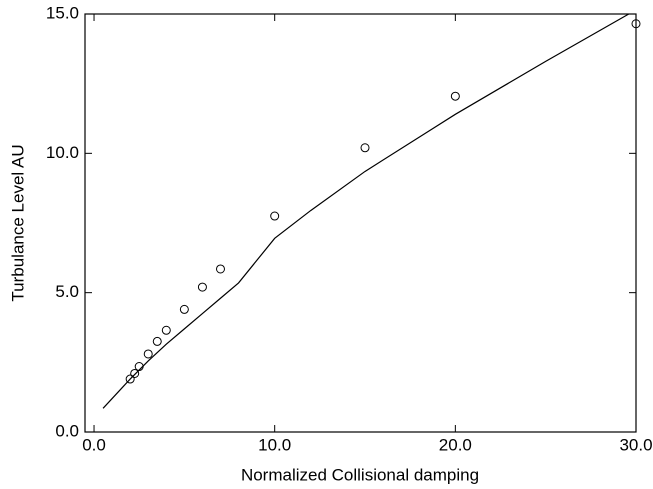 Image resolution: width=653 pixels, height=489 pixels. What do you see at coordinates (360, 474) in the screenshot?
I see `x-axis-label: Normalized Collisional damping` at bounding box center [360, 474].